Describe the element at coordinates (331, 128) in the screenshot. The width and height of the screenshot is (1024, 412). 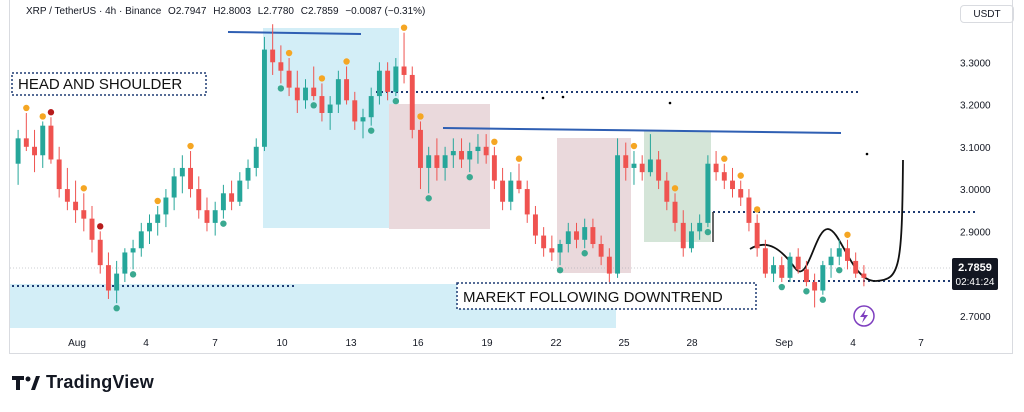
I see `zone-head` at that location.